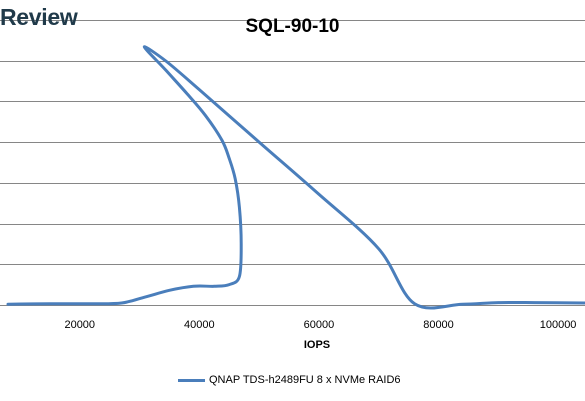  I want to click on legend-swatch, so click(191, 380).